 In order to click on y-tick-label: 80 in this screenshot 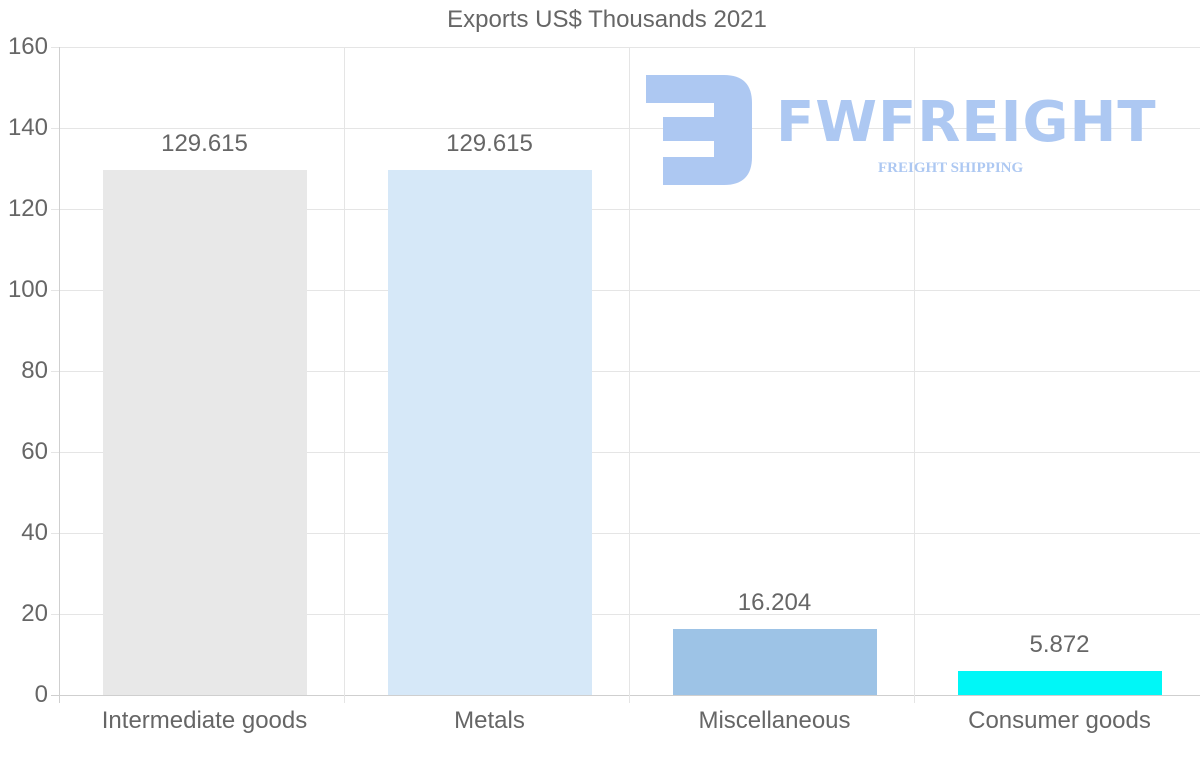, I will do `click(34, 370)`.